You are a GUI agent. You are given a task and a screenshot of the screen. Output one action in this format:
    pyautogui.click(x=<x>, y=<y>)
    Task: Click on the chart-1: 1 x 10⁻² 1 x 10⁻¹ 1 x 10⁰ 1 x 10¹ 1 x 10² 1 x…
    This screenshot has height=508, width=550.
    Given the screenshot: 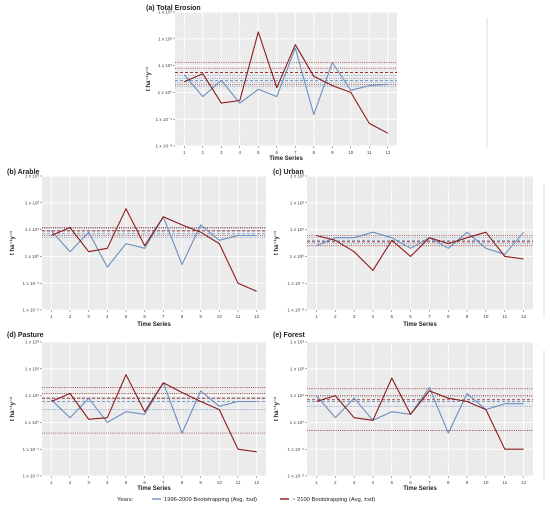 What is the action you would take?
    pyautogui.click(x=136, y=248)
    